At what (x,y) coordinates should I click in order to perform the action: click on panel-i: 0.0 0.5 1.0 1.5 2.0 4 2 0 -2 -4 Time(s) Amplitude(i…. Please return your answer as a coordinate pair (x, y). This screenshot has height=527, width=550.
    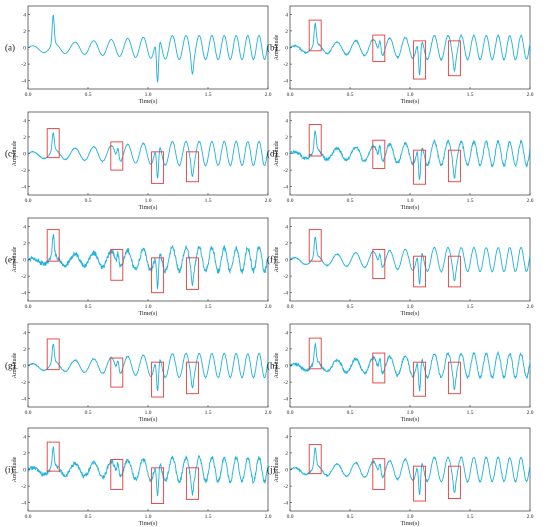
    Looking at the image, I should click on (138, 477).